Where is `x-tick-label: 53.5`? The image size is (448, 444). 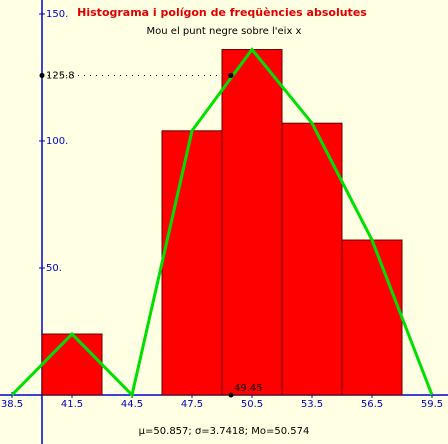
x-tick-label: 53.5 is located at coordinates (312, 404).